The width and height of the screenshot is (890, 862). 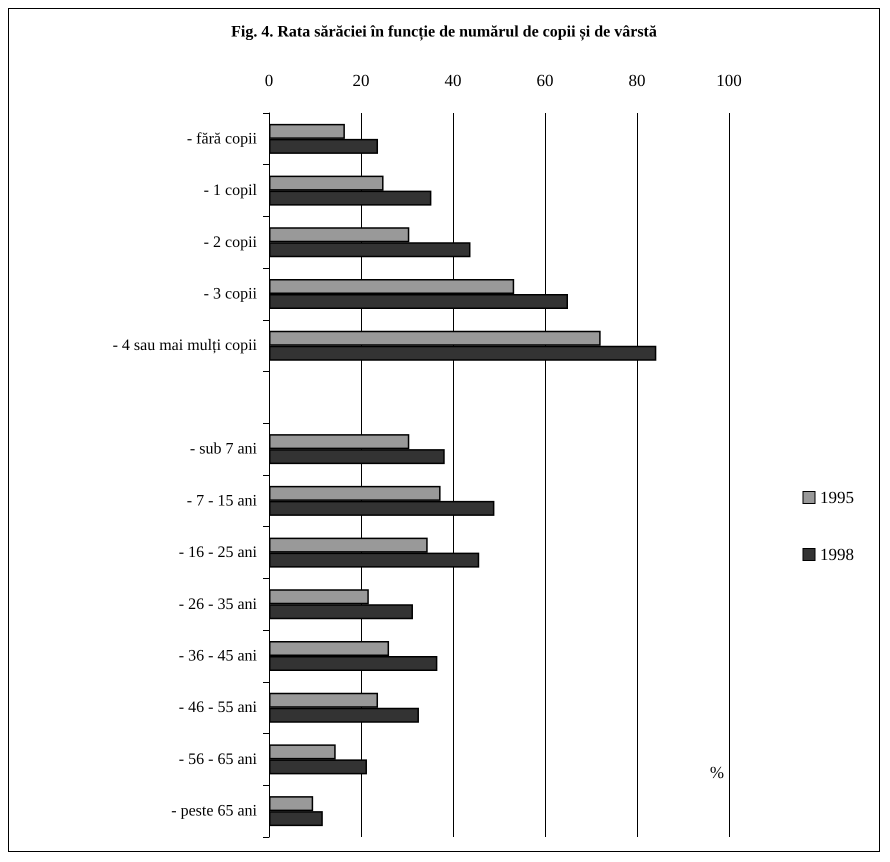 What do you see at coordinates (545, 80) in the screenshot?
I see `x-tick-label: 60` at bounding box center [545, 80].